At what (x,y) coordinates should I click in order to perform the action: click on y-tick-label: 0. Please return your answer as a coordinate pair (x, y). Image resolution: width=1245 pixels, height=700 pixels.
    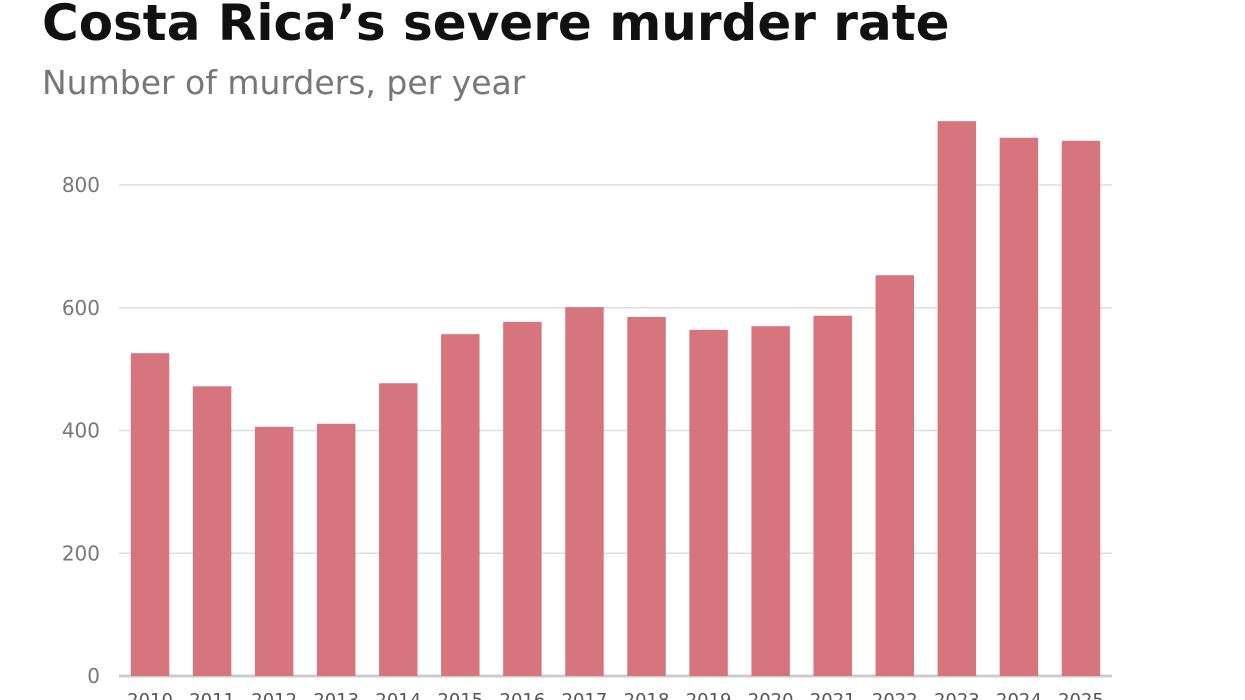
    Looking at the image, I should click on (93, 676).